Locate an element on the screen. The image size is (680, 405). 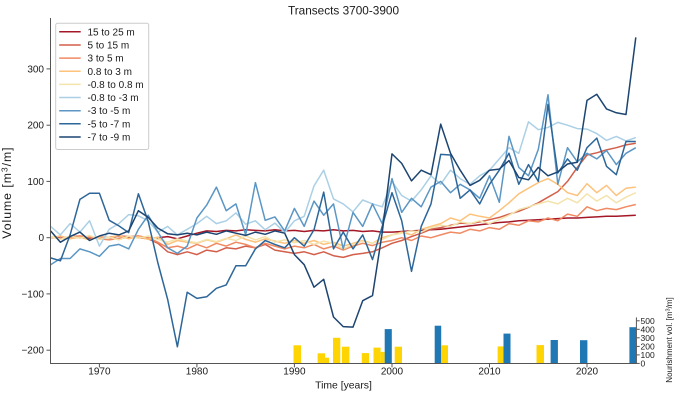
svg-text: −100 is located at coordinates (32, 294).